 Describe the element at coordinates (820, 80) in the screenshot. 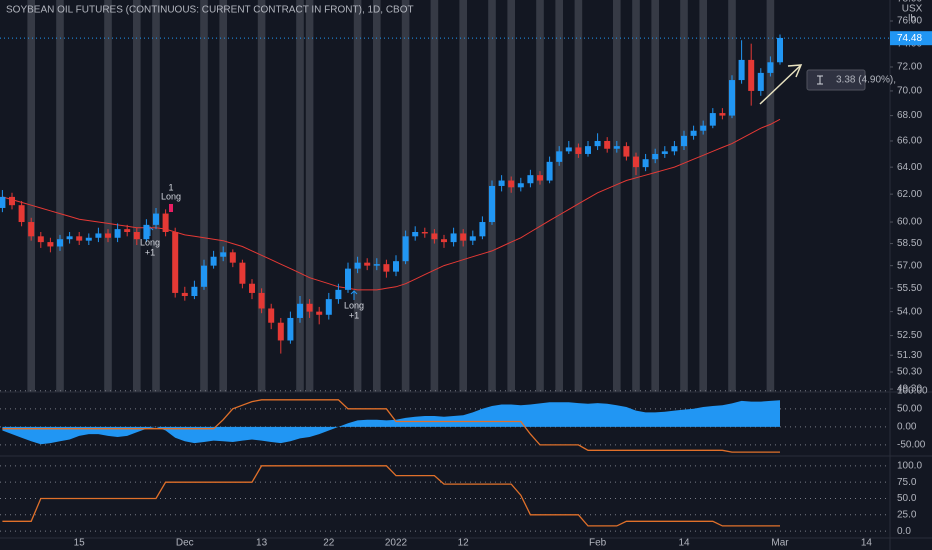

I see `measure-icon` at that location.